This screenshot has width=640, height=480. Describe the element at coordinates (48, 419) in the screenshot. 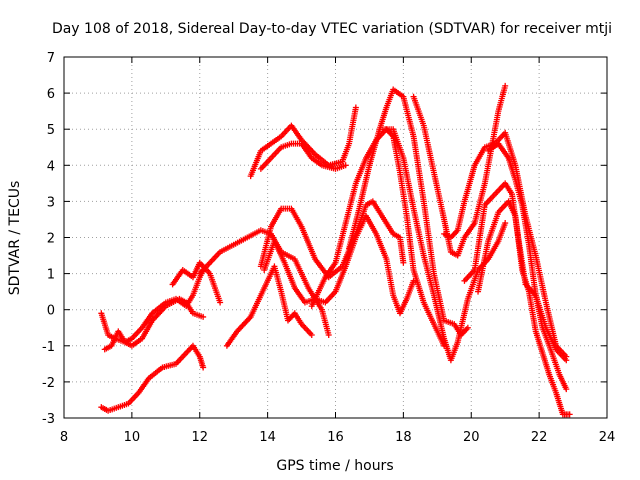

I see `y-tick-label: -3` at that location.